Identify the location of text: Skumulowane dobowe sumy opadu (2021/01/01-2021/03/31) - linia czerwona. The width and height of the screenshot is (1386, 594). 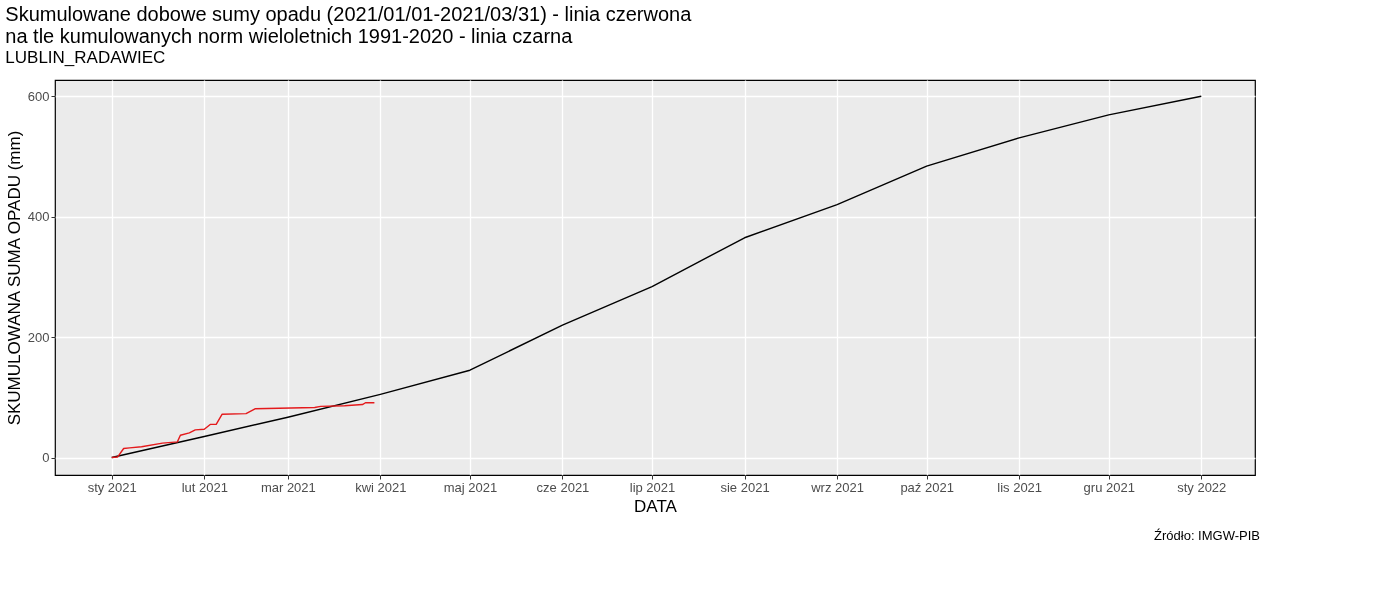
(348, 14).